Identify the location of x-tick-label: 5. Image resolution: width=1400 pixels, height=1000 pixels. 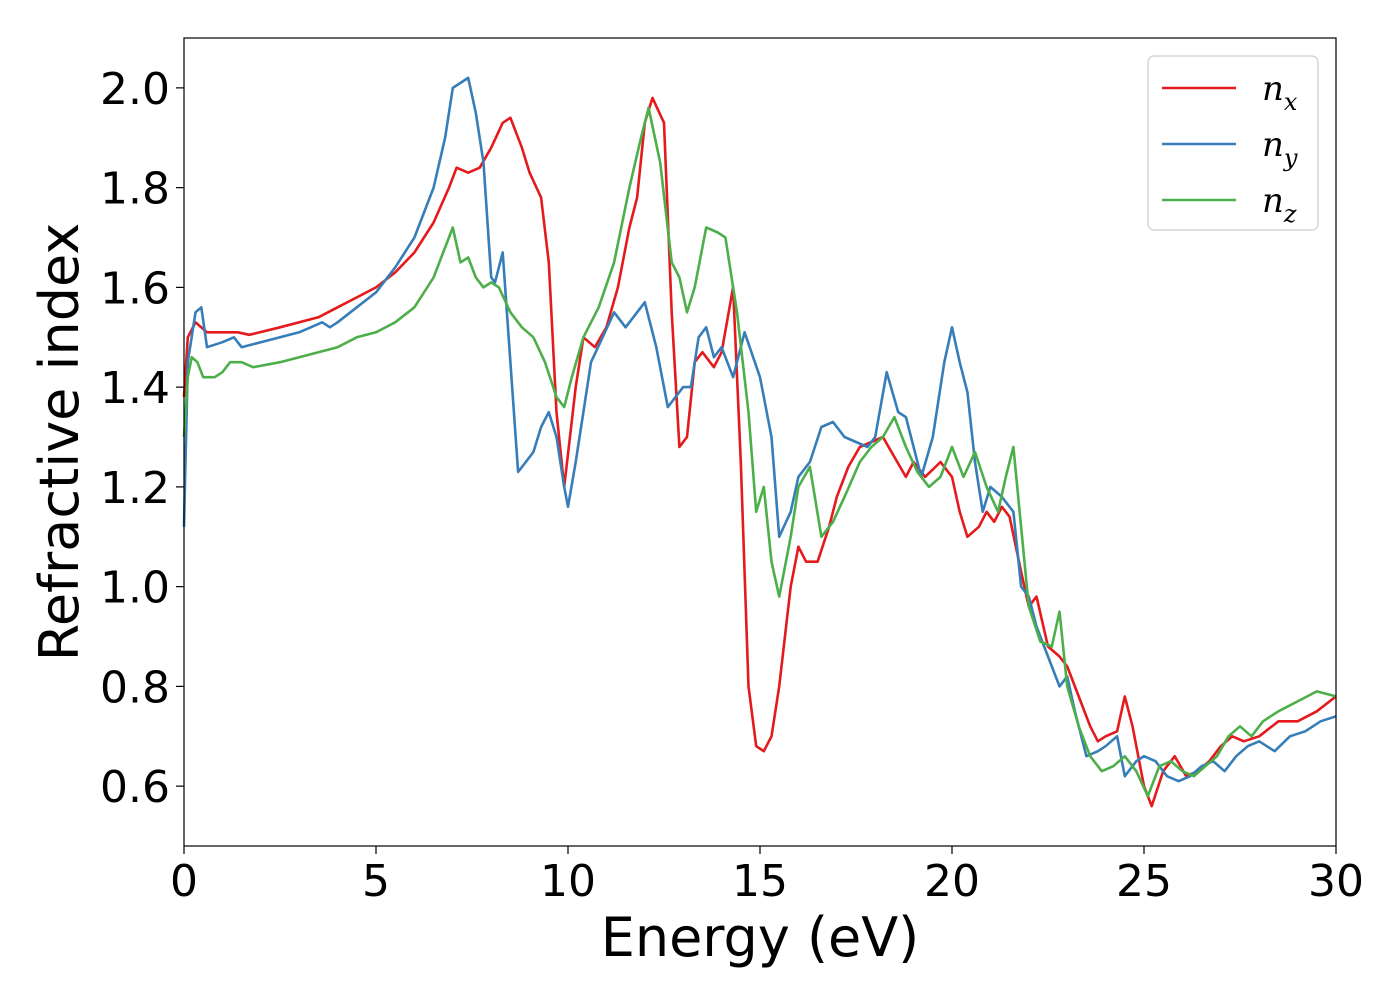
(376, 881).